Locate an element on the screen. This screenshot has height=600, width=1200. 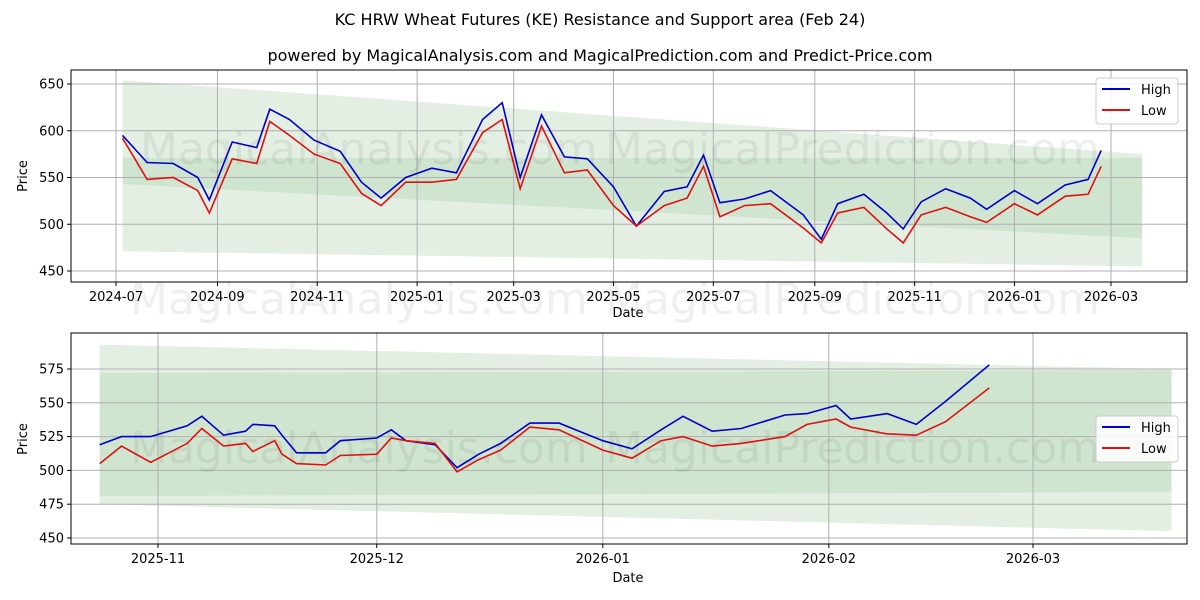
y-tick-label: 525 is located at coordinates (51, 437).